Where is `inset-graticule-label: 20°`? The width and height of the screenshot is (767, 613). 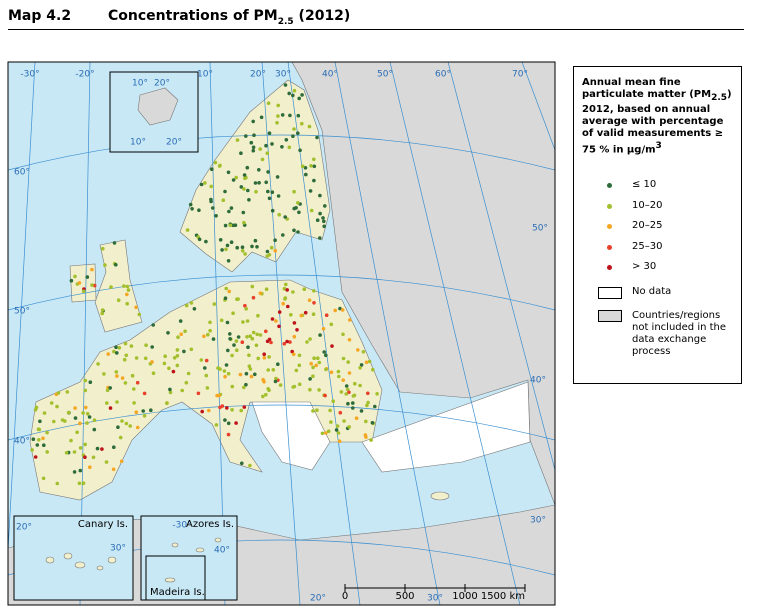 inset-graticule-label: 20° is located at coordinates (24, 528).